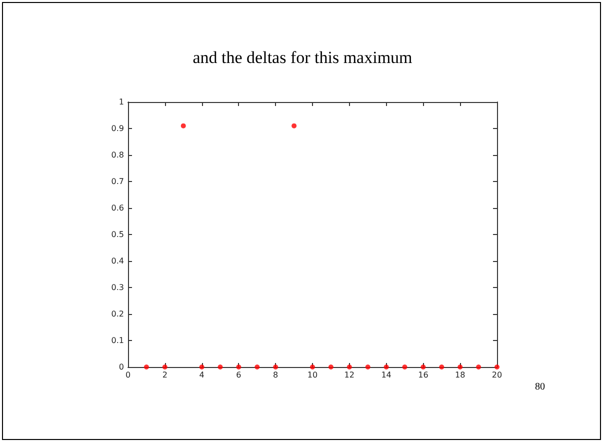 This screenshot has width=605, height=444. I want to click on y-tick-label: 1, so click(121, 102).